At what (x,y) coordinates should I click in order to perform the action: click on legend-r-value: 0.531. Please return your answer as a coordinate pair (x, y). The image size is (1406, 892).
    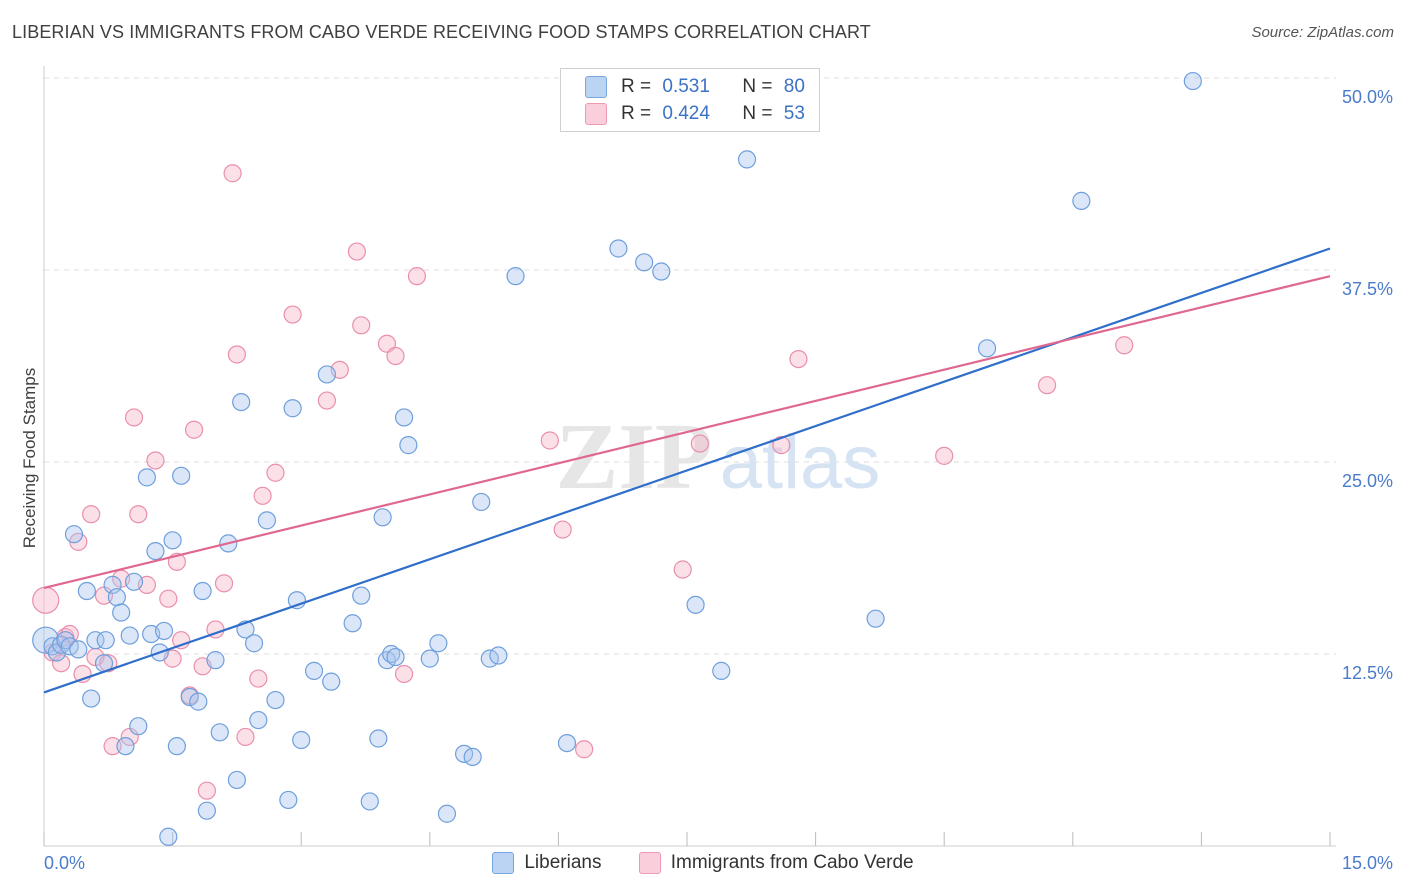
    Looking at the image, I should click on (686, 86).